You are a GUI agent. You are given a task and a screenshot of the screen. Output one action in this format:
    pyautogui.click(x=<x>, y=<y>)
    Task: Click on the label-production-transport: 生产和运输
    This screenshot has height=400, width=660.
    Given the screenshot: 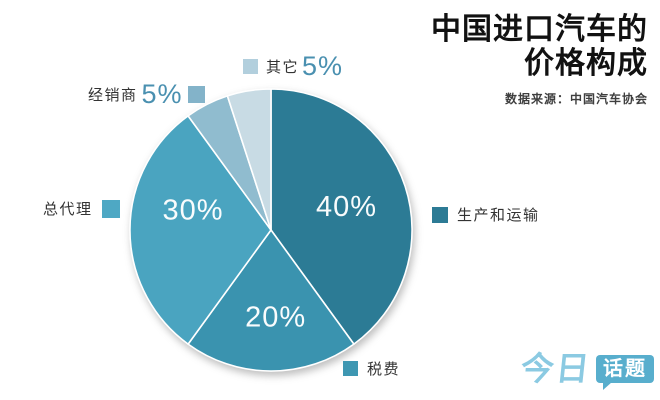 What is the action you would take?
    pyautogui.click(x=486, y=214)
    